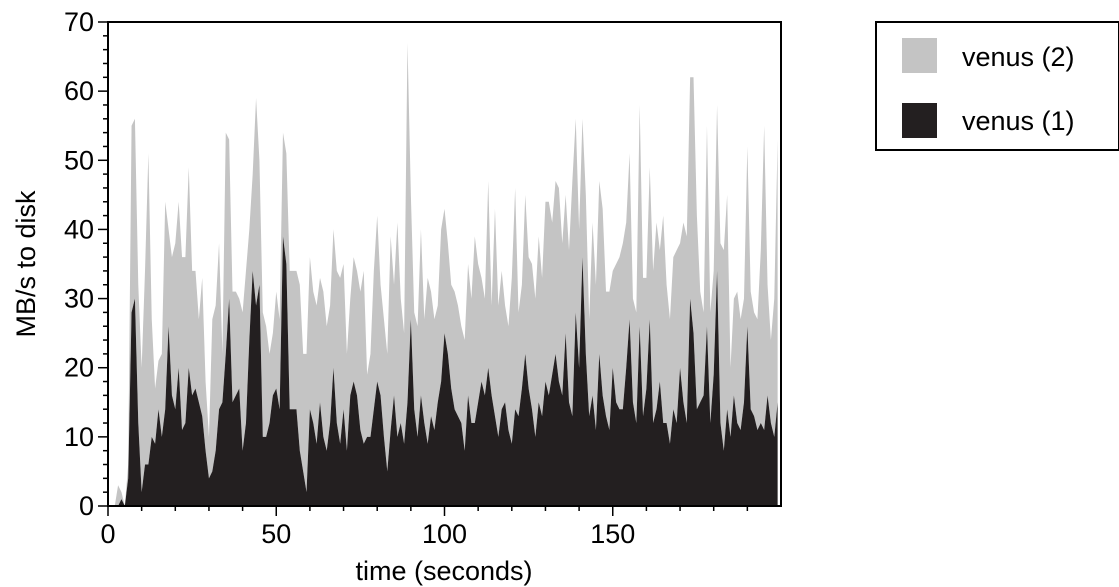 Image resolution: width=1119 pixels, height=587 pixels. What do you see at coordinates (79, 22) in the screenshot?
I see `y-tick-label: 70` at bounding box center [79, 22].